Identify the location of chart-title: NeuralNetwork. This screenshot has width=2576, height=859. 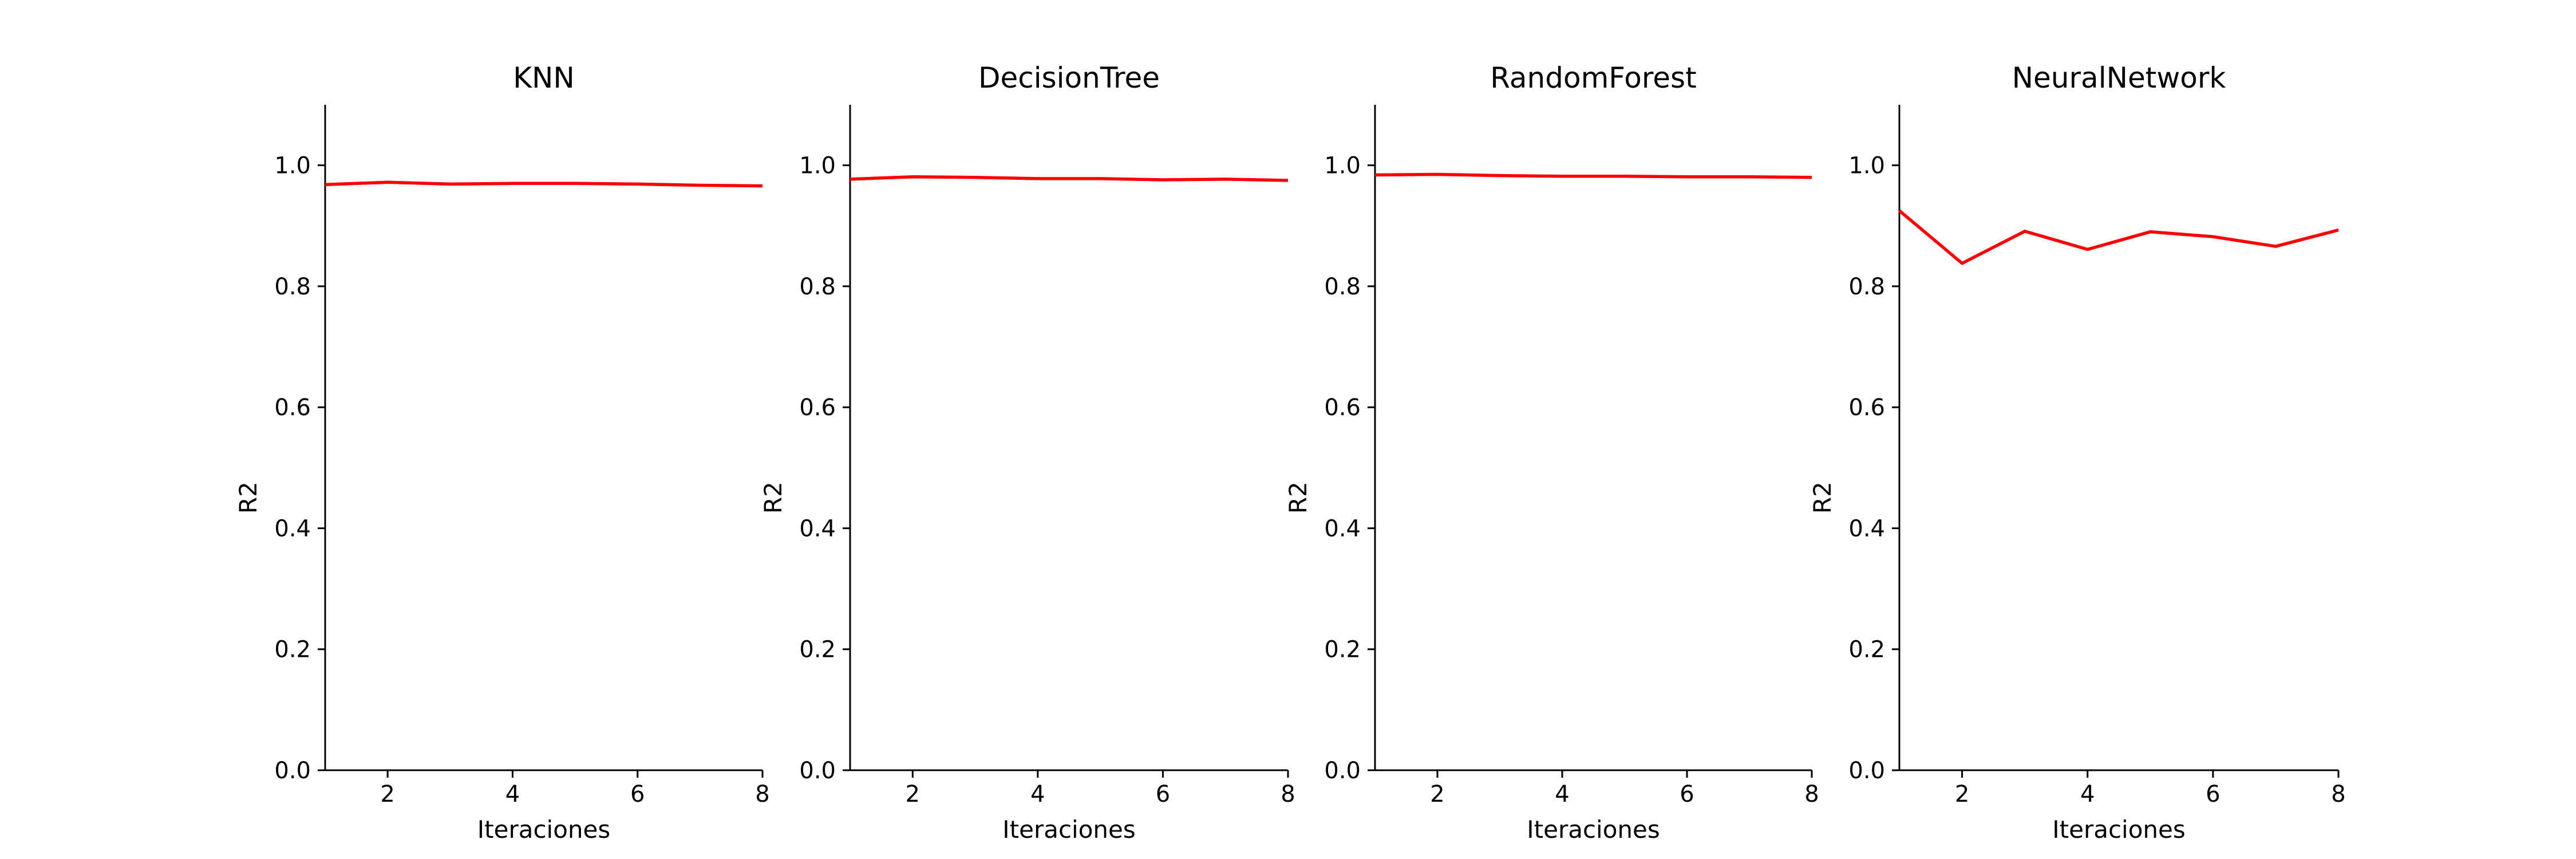
(2119, 77).